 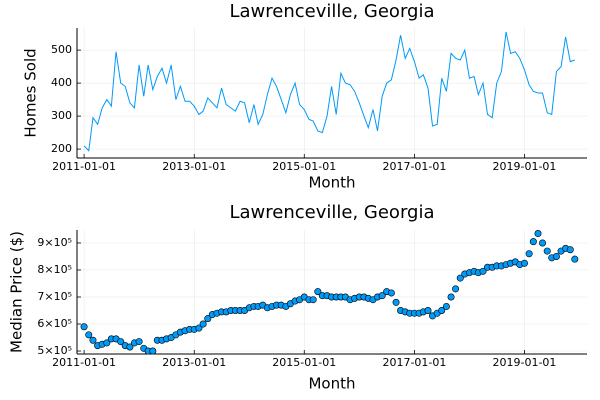 I want to click on y-tick-label: 400, so click(x=61, y=82).